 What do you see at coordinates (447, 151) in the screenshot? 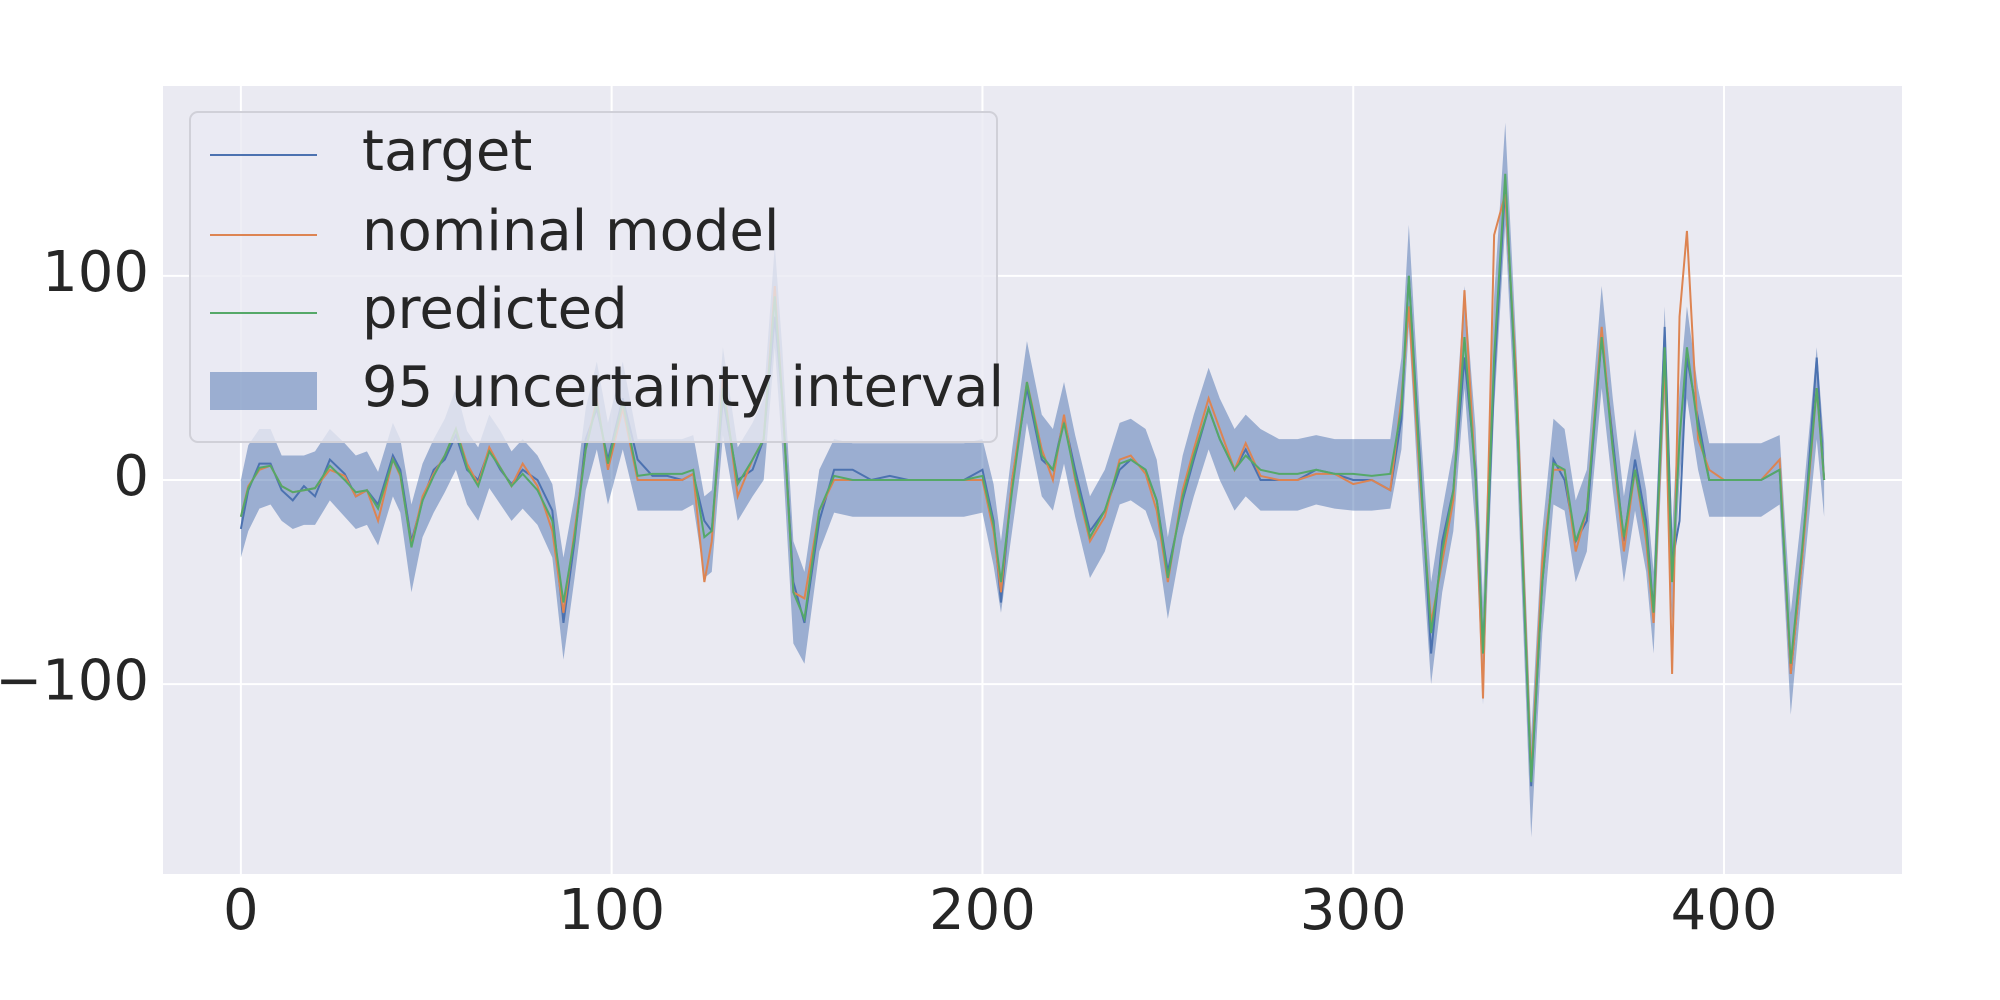
I see `legend-label: target` at bounding box center [447, 151].